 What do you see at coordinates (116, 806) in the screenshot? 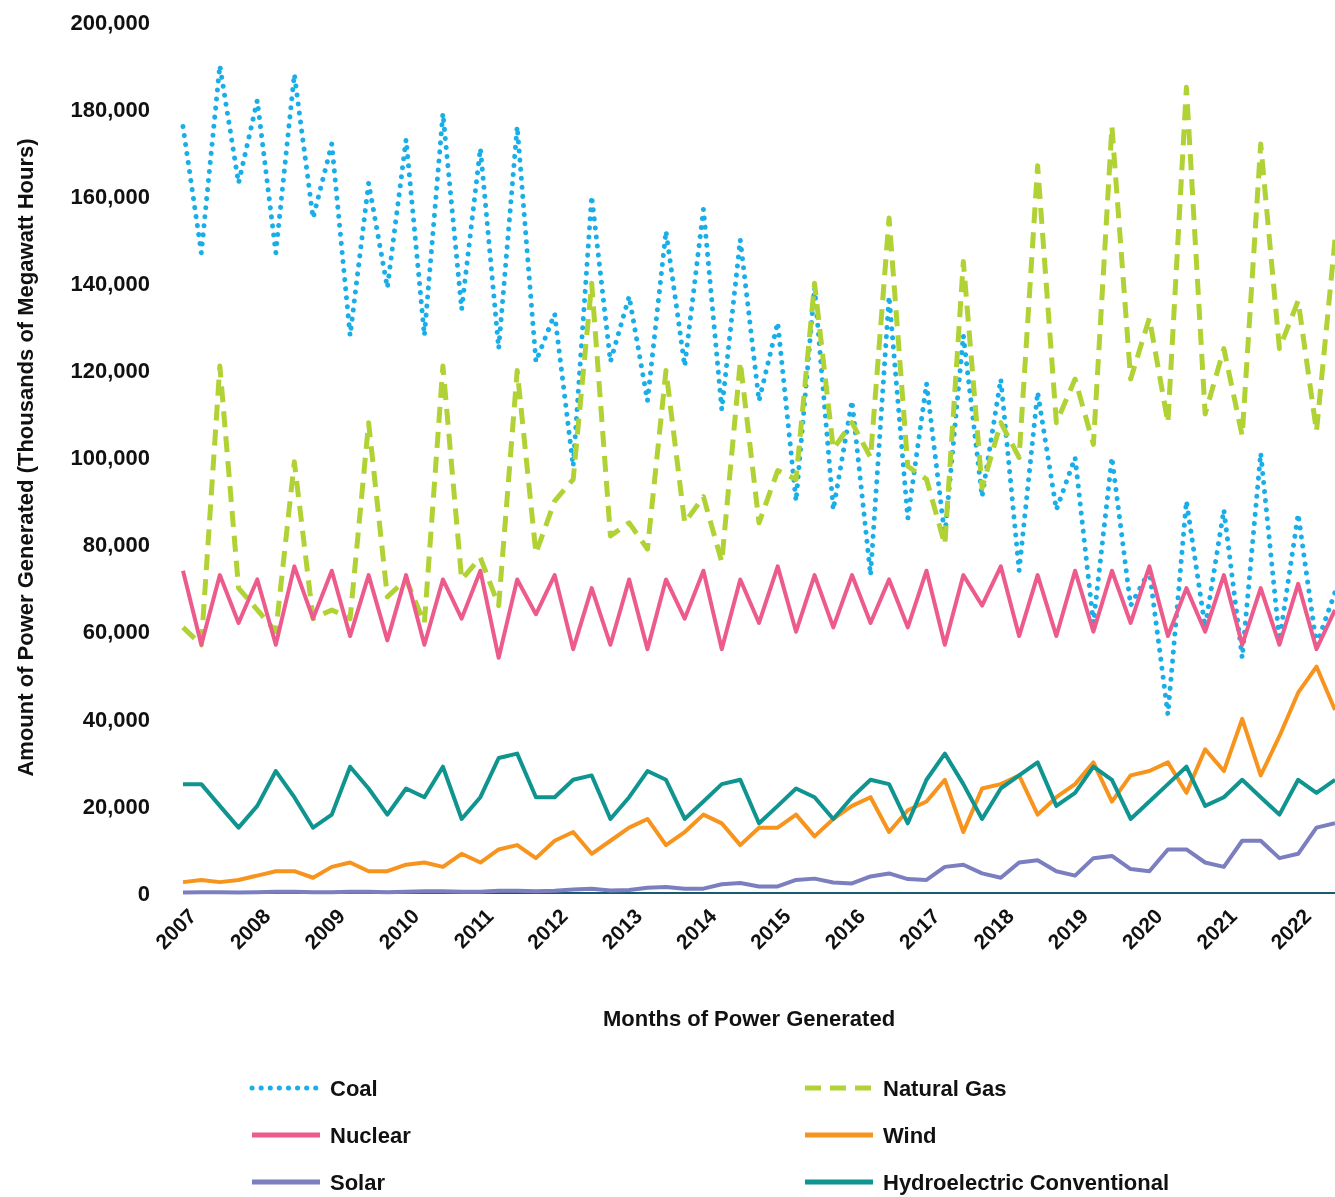
I see `y-tick-label: 20,000` at bounding box center [116, 806].